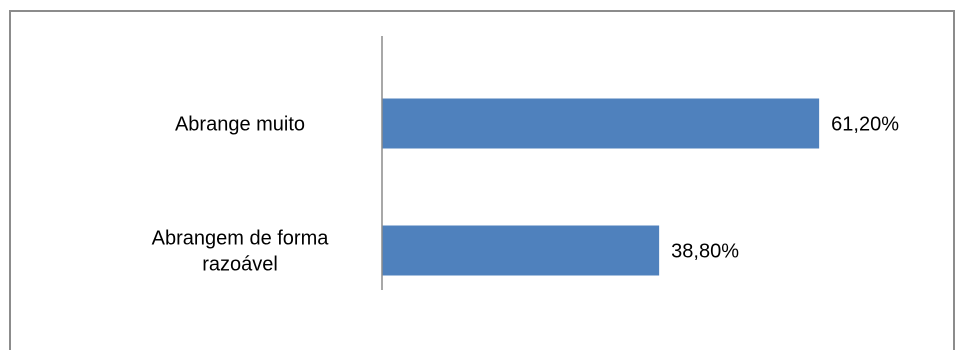 The image size is (960, 350). Describe the element at coordinates (241, 252) in the screenshot. I see `category-label-2: Abrangem de forma razoável` at that location.